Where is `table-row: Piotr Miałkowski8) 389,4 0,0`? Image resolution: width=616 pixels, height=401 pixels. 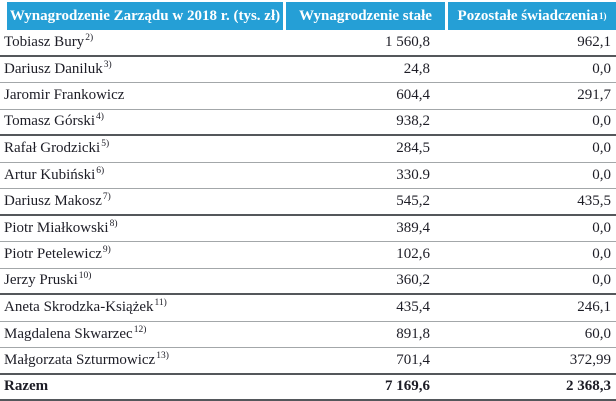 table-row: Piotr Miałkowski8) 389,4 0,0 is located at coordinates (308, 229).